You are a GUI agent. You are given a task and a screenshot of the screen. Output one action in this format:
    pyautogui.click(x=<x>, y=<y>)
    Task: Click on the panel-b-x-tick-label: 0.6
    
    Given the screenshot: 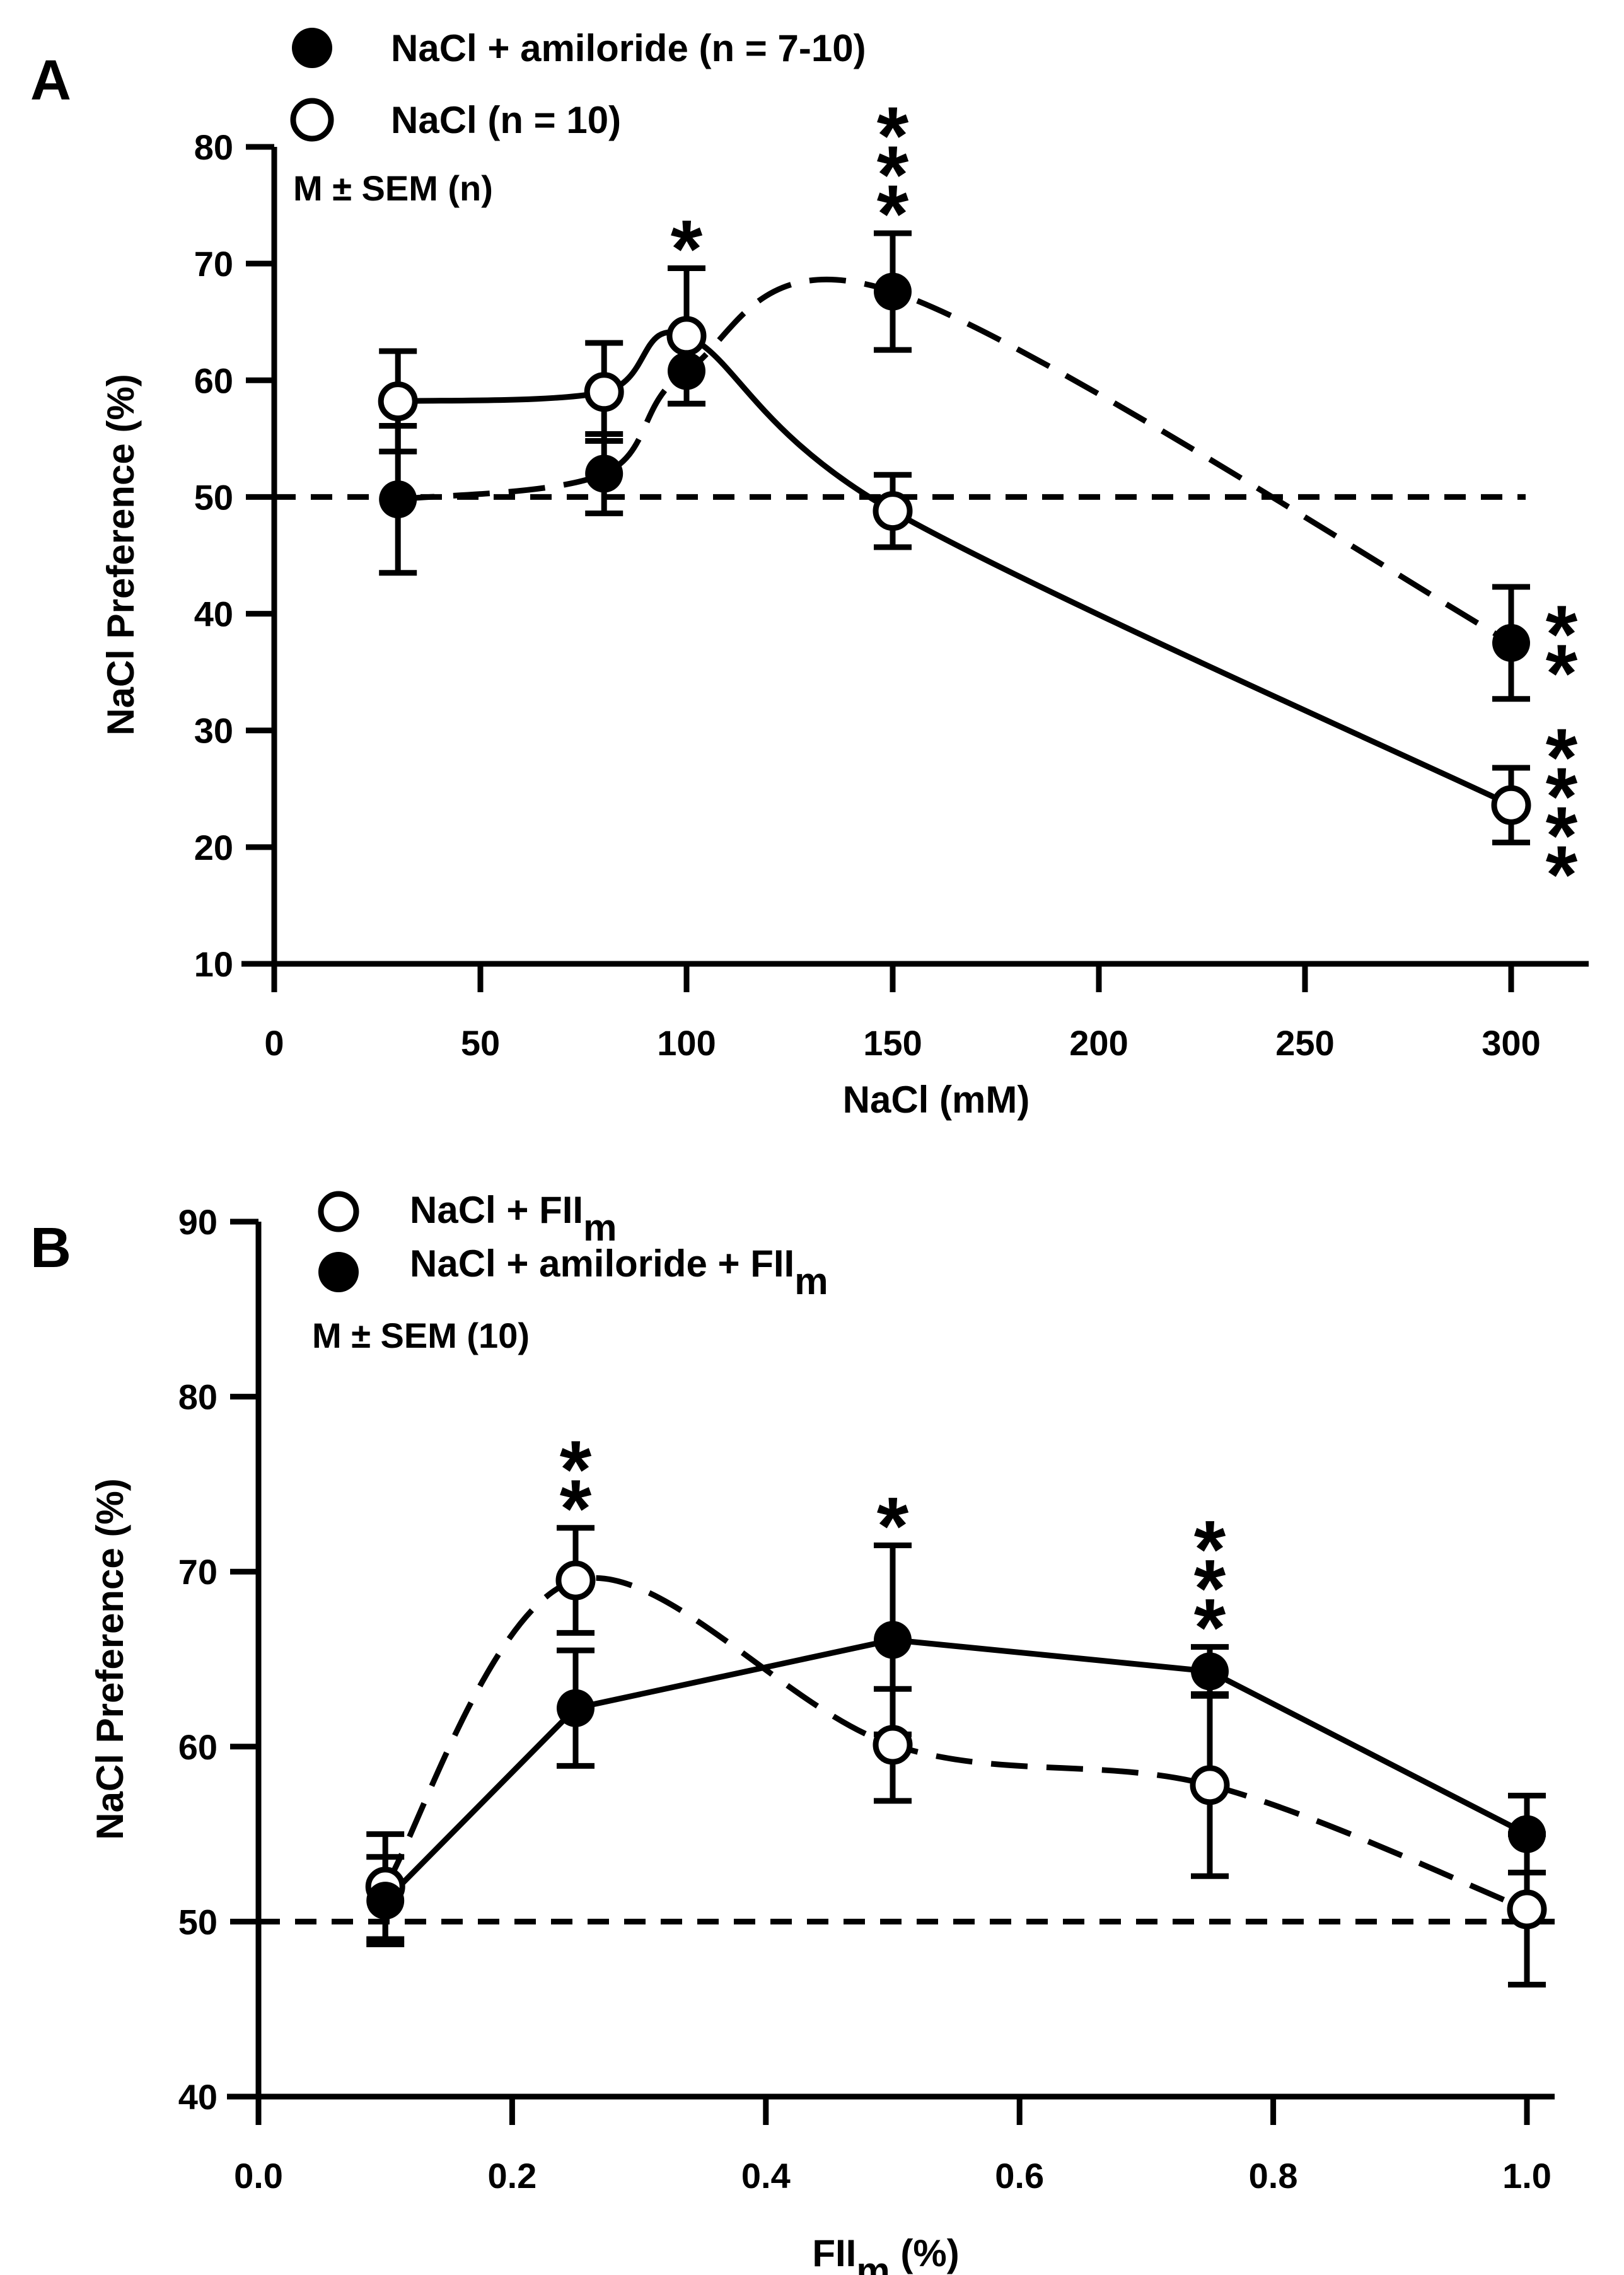 What is the action you would take?
    pyautogui.click(x=1020, y=2176)
    